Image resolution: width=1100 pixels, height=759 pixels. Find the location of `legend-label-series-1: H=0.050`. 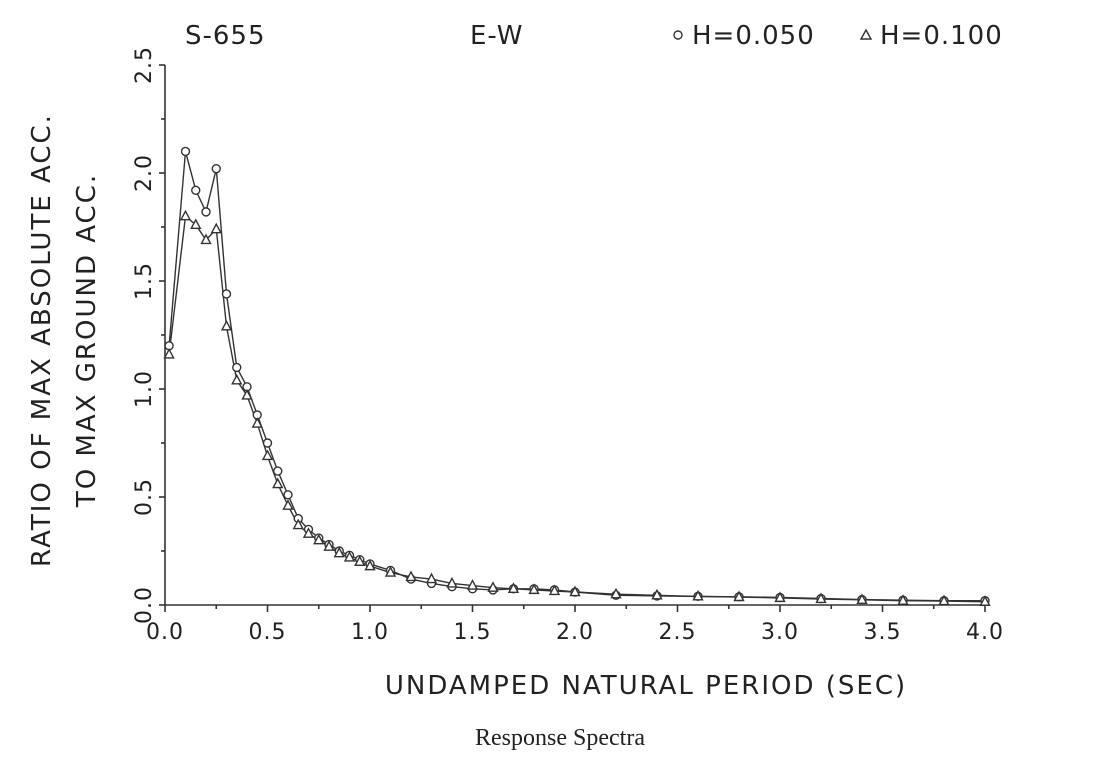

legend-label-series-1: H=0.050 is located at coordinates (753, 36).